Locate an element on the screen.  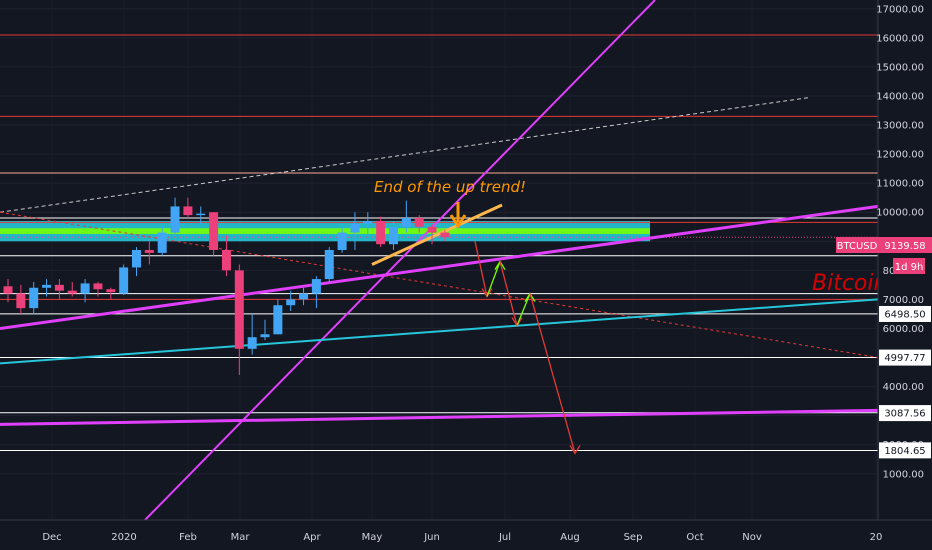
countdown-tag: 1d 9h is located at coordinates (909, 267).